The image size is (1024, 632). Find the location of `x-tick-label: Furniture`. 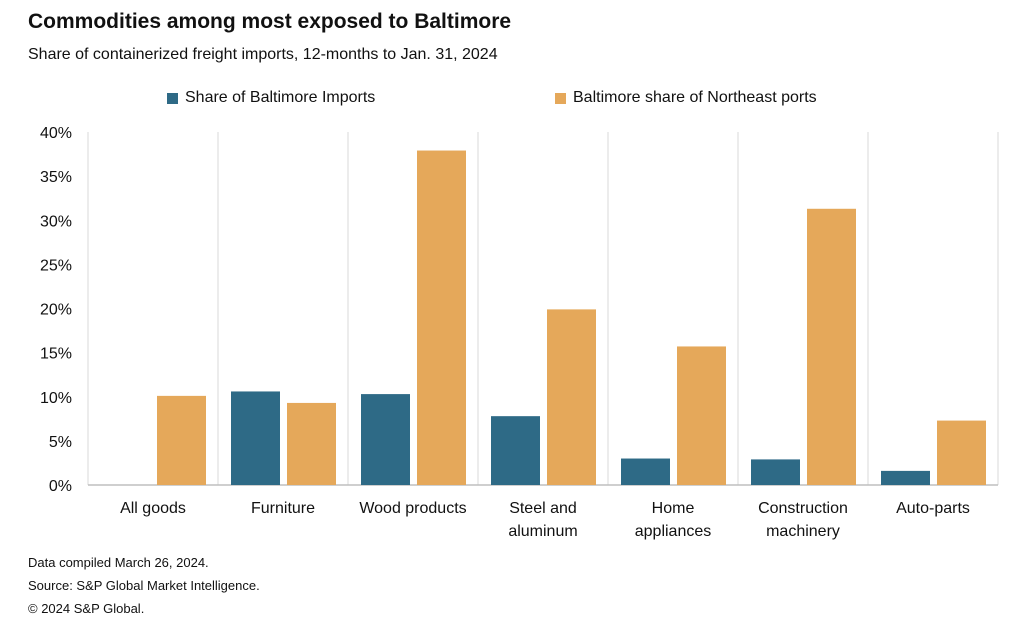

x-tick-label: Furniture is located at coordinates (283, 508).